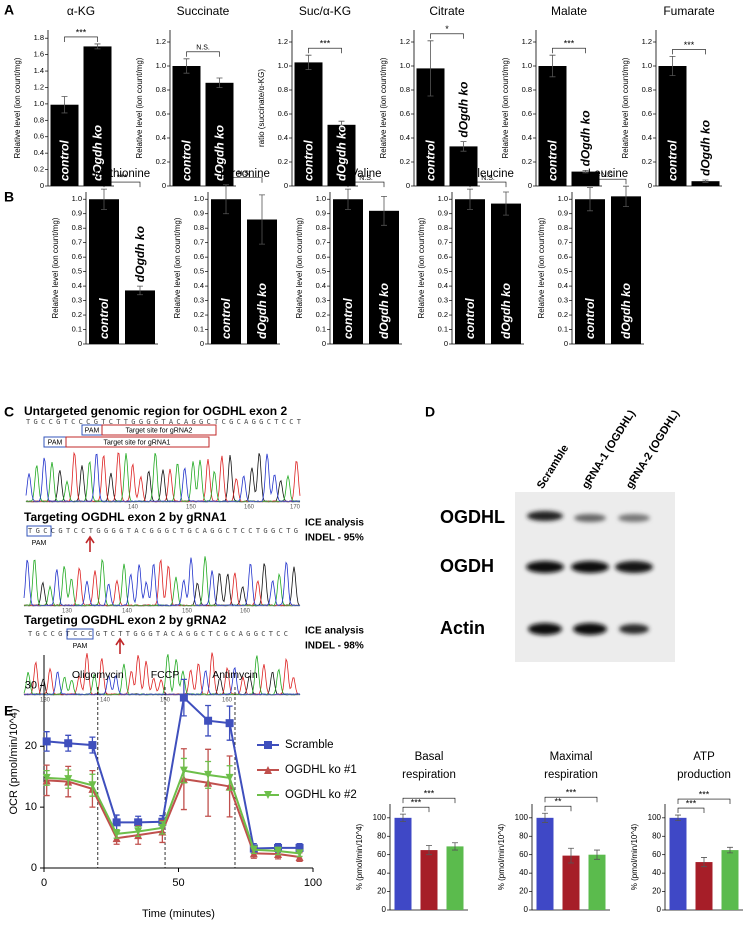  I want to click on annotation-label: Oligomycin, so click(98, 675).